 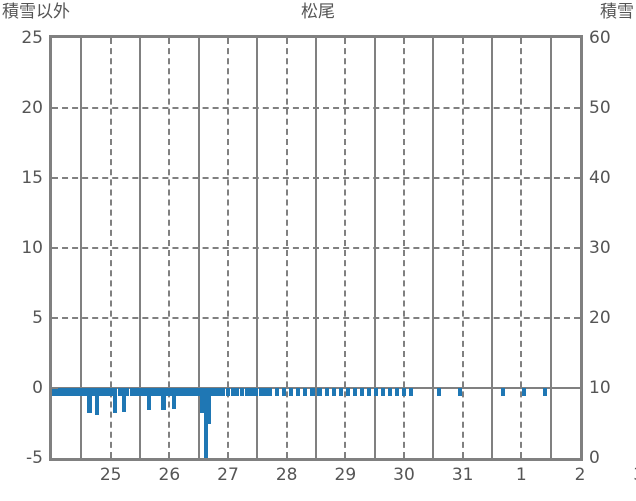 I want to click on horizontal-gridline, so click(x=316, y=248).